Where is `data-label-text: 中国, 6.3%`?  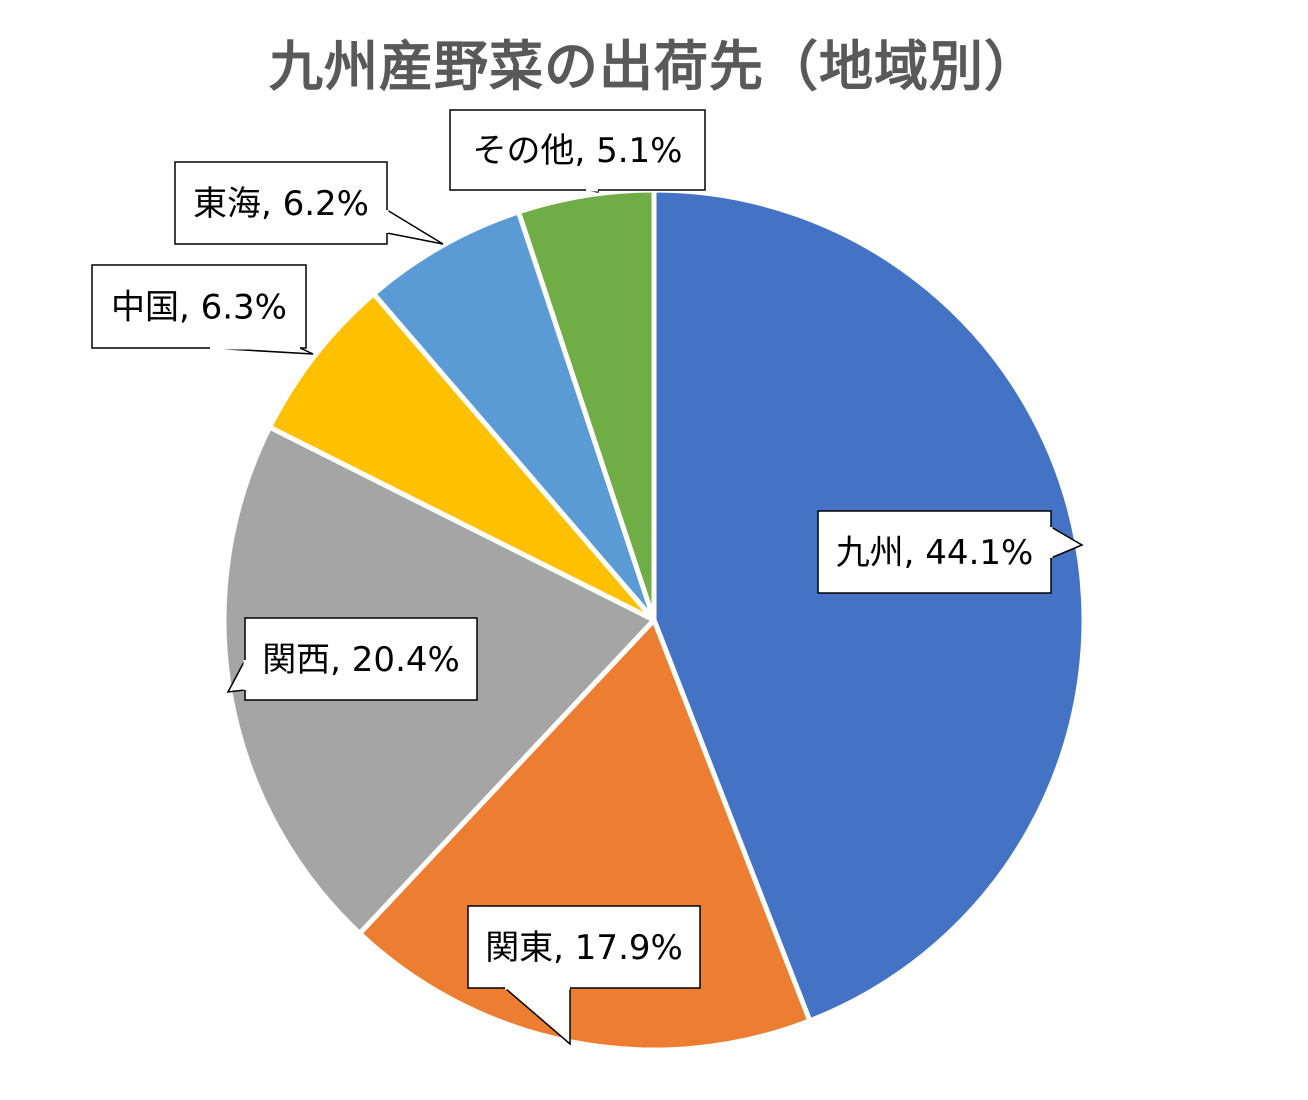
data-label-text: 中国, 6.3% is located at coordinates (199, 308).